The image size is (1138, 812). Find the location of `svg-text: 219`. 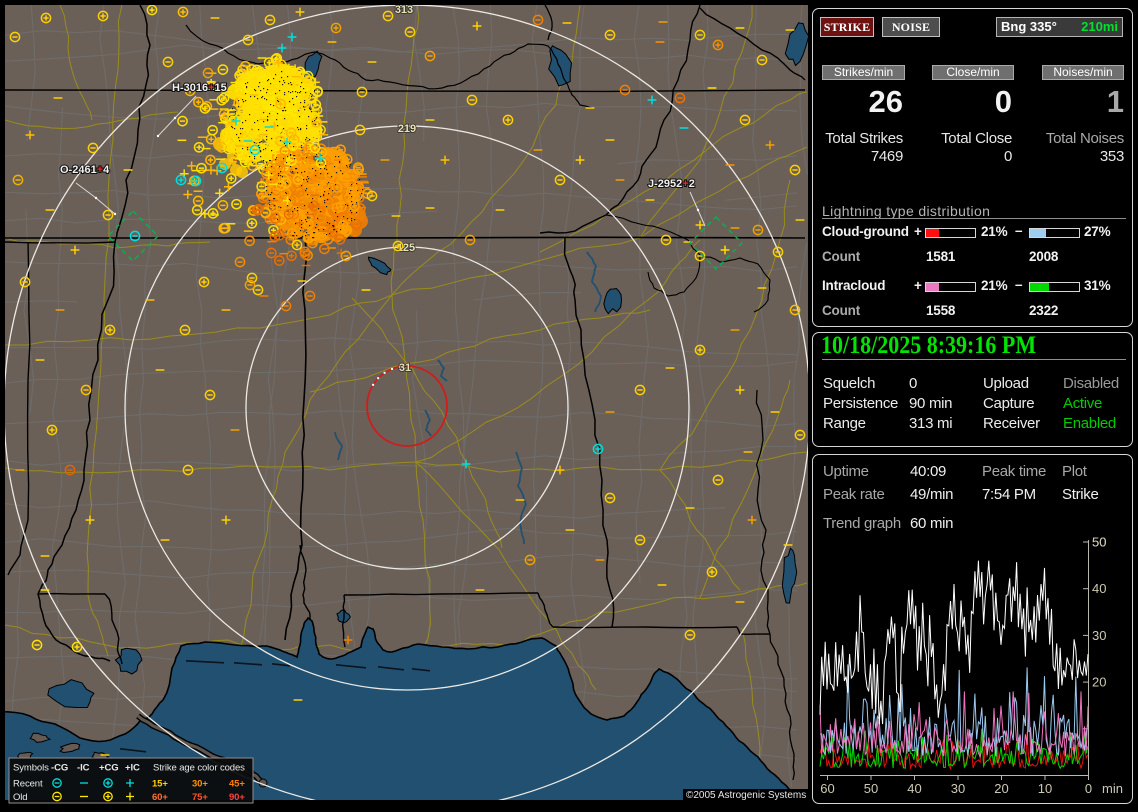

svg-text: 219 is located at coordinates (407, 129).